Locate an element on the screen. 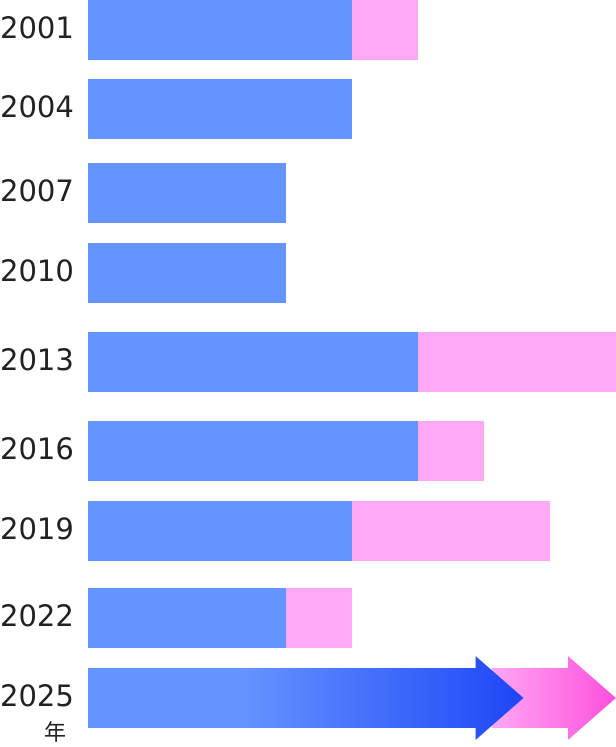 The height and width of the screenshot is (747, 616). y-tick-label: 2022 is located at coordinates (37, 616).